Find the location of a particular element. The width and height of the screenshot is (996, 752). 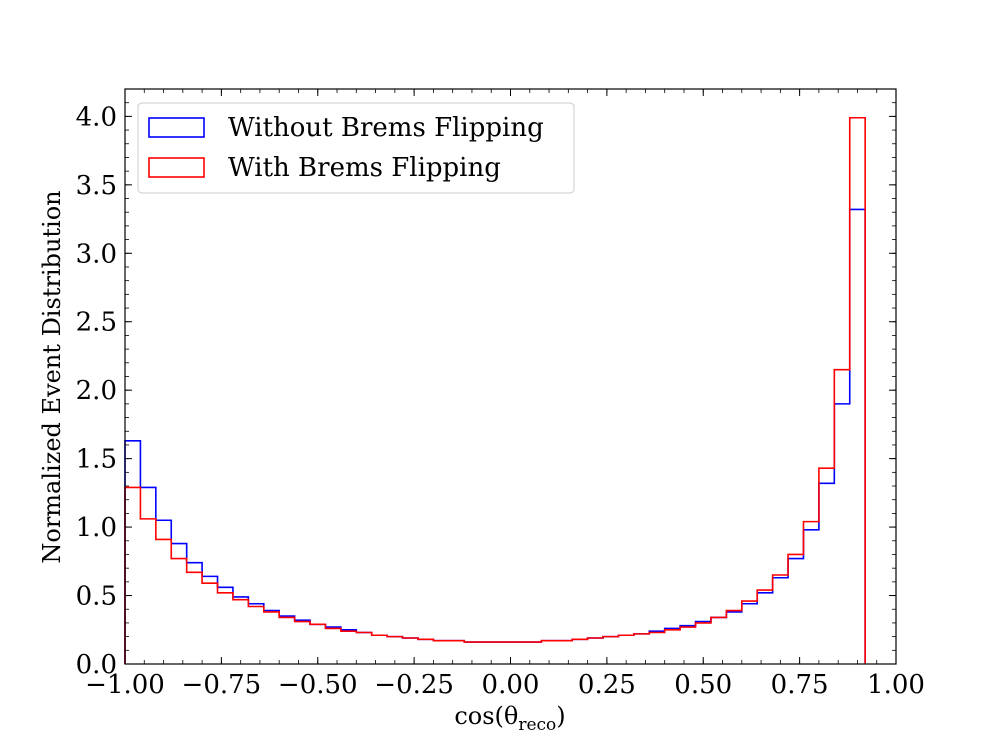

x-tick-label: 0.50 is located at coordinates (703, 685).